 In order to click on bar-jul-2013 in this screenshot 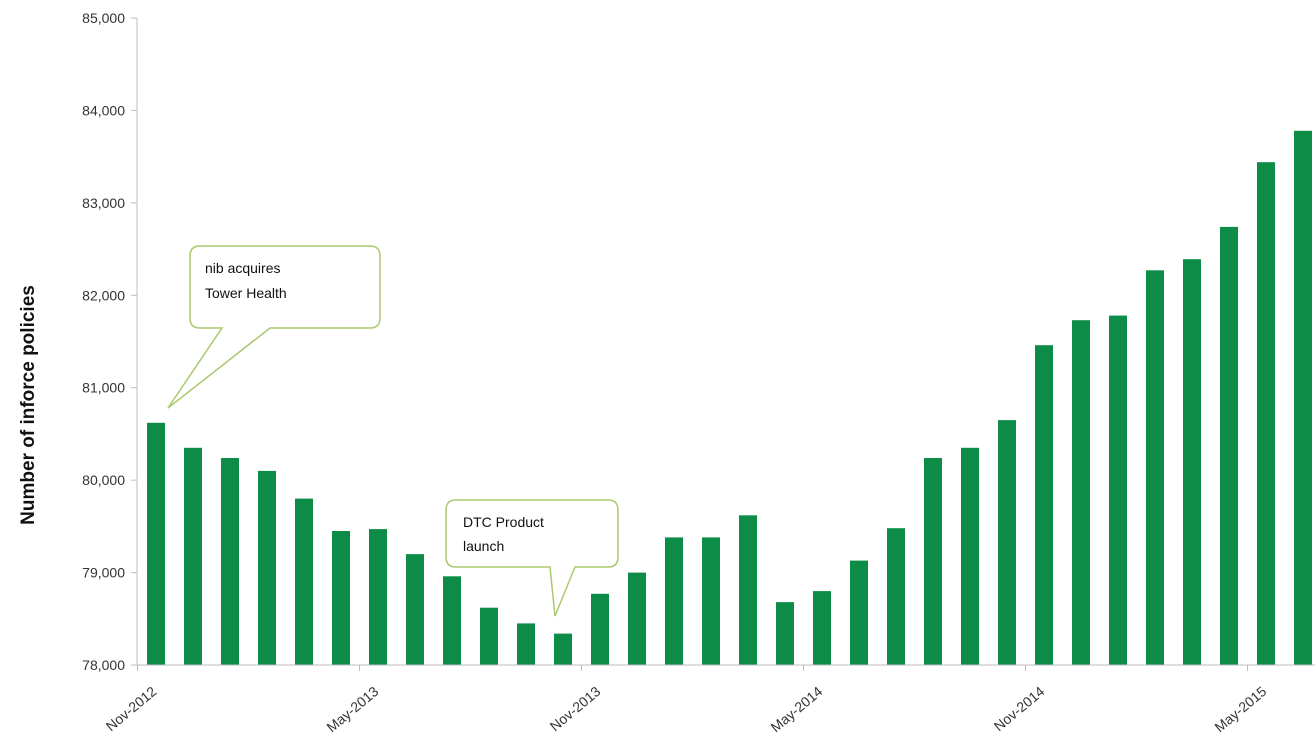, I will do `click(452, 620)`.